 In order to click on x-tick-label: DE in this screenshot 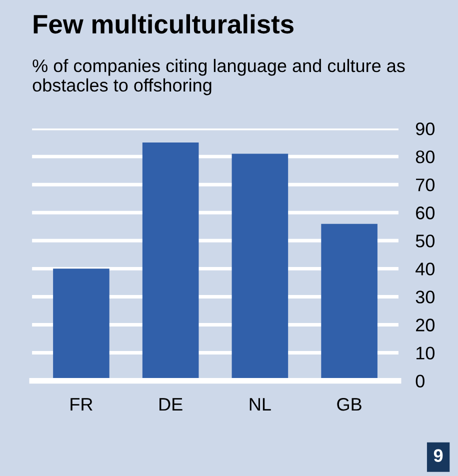, I will do `click(171, 404)`.